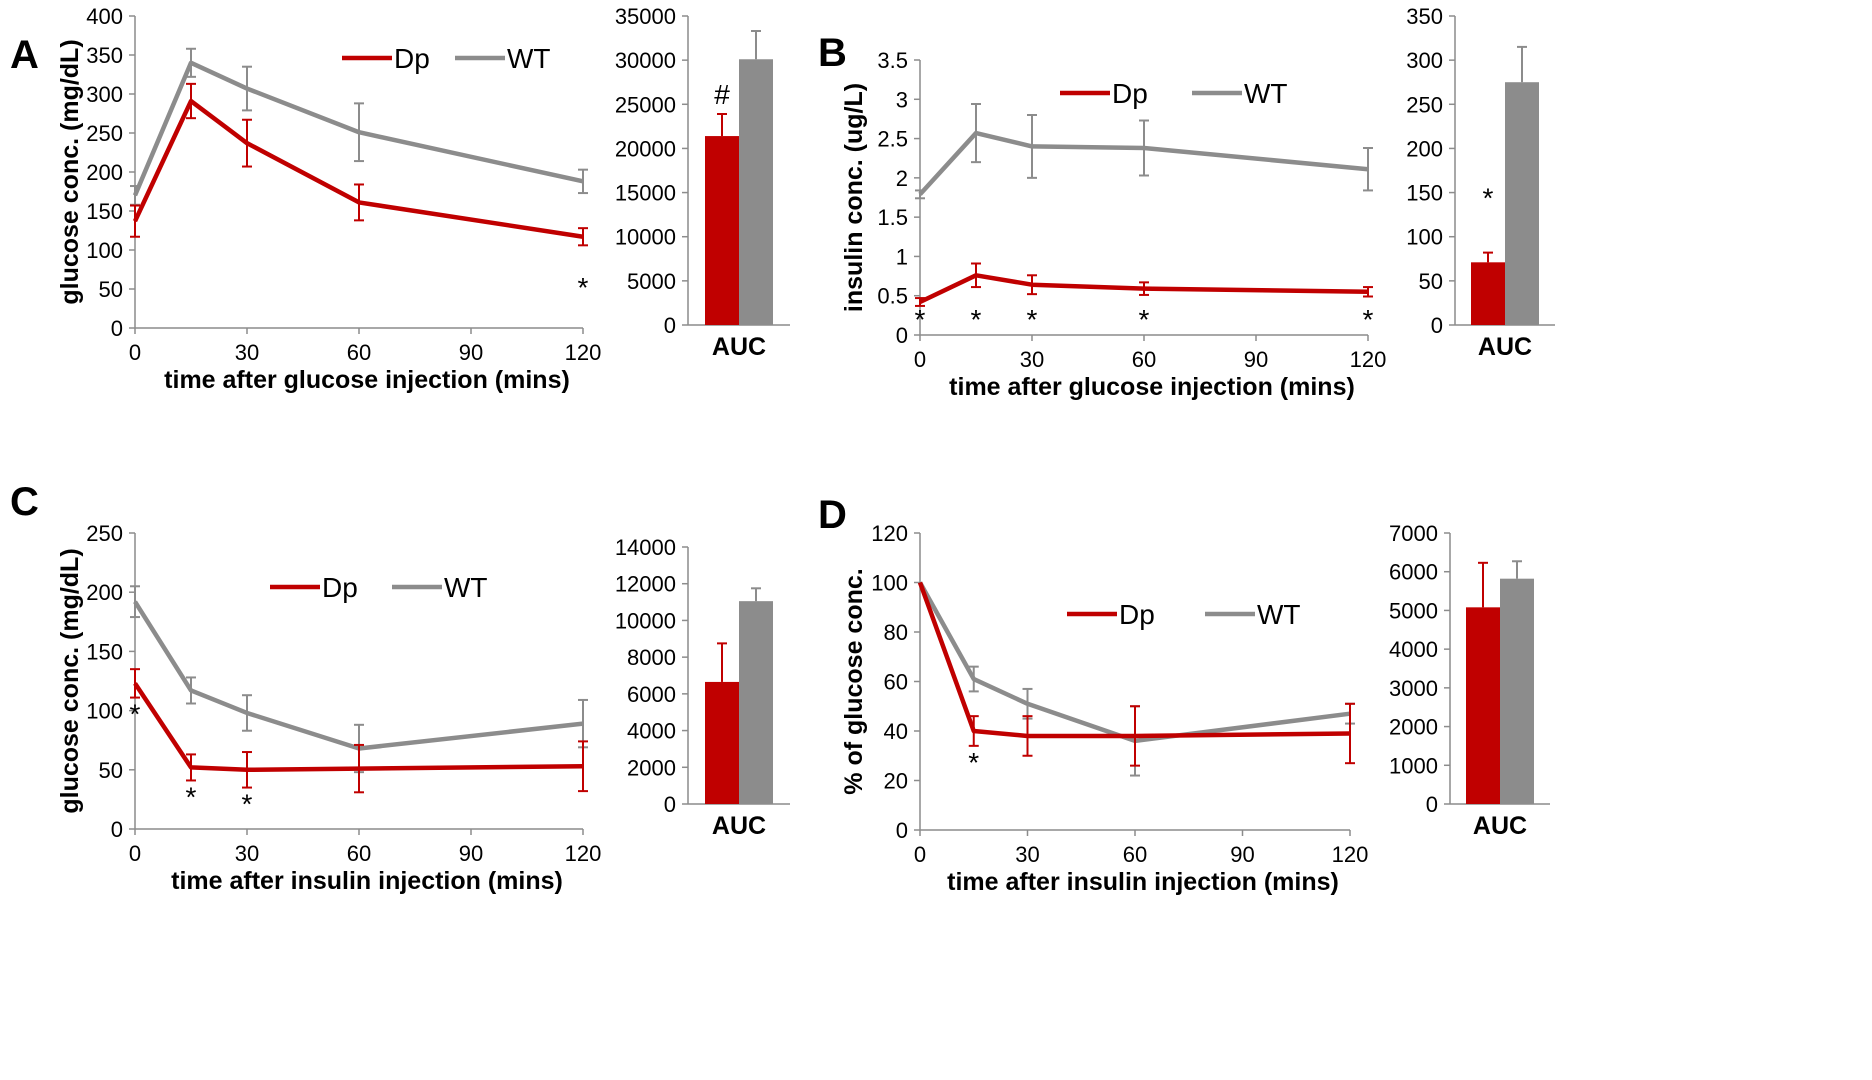  I want to click on y-tick-label: 250, so click(104, 533).